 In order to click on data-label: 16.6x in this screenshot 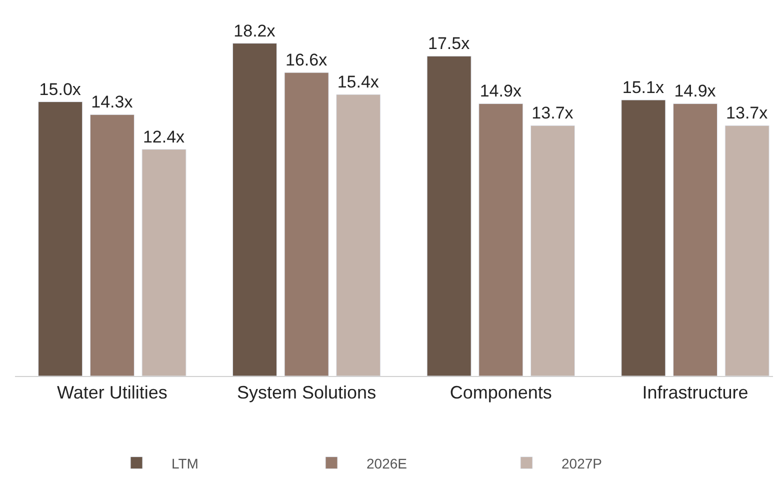, I will do `click(306, 60)`.